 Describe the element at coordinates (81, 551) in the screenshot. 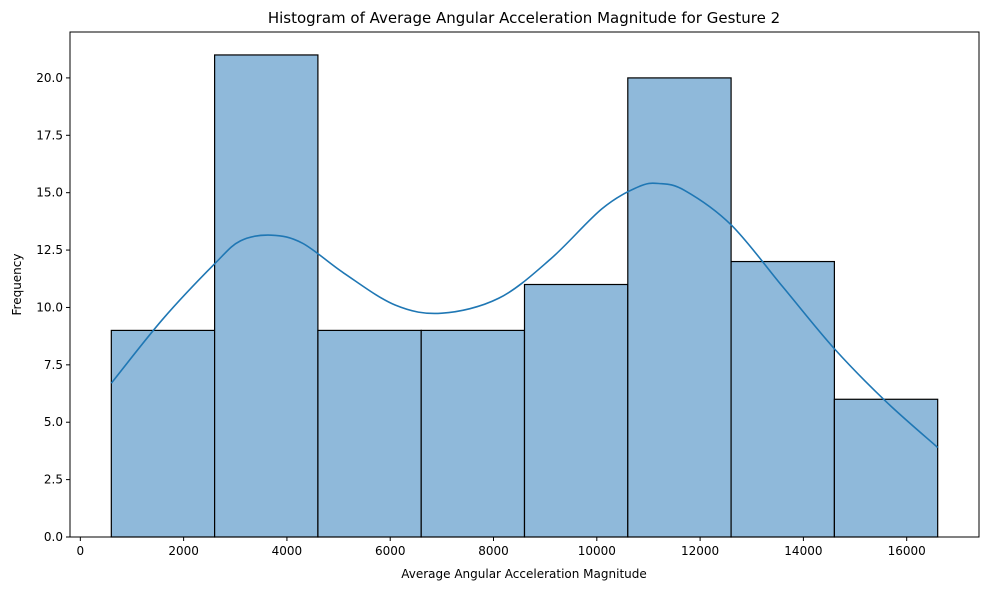

I see `x-tick-label: 0` at that location.